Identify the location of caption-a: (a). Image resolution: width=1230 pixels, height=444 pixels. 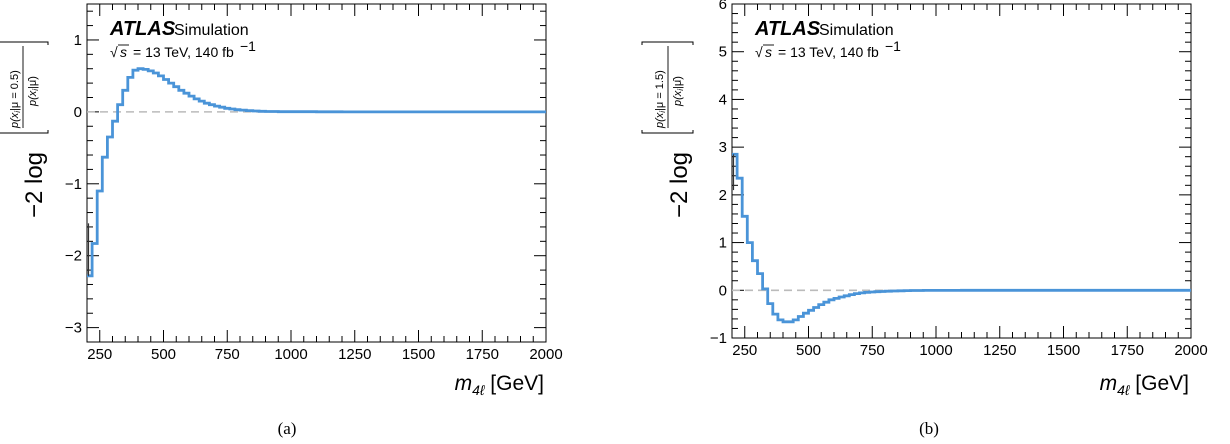
(287, 428).